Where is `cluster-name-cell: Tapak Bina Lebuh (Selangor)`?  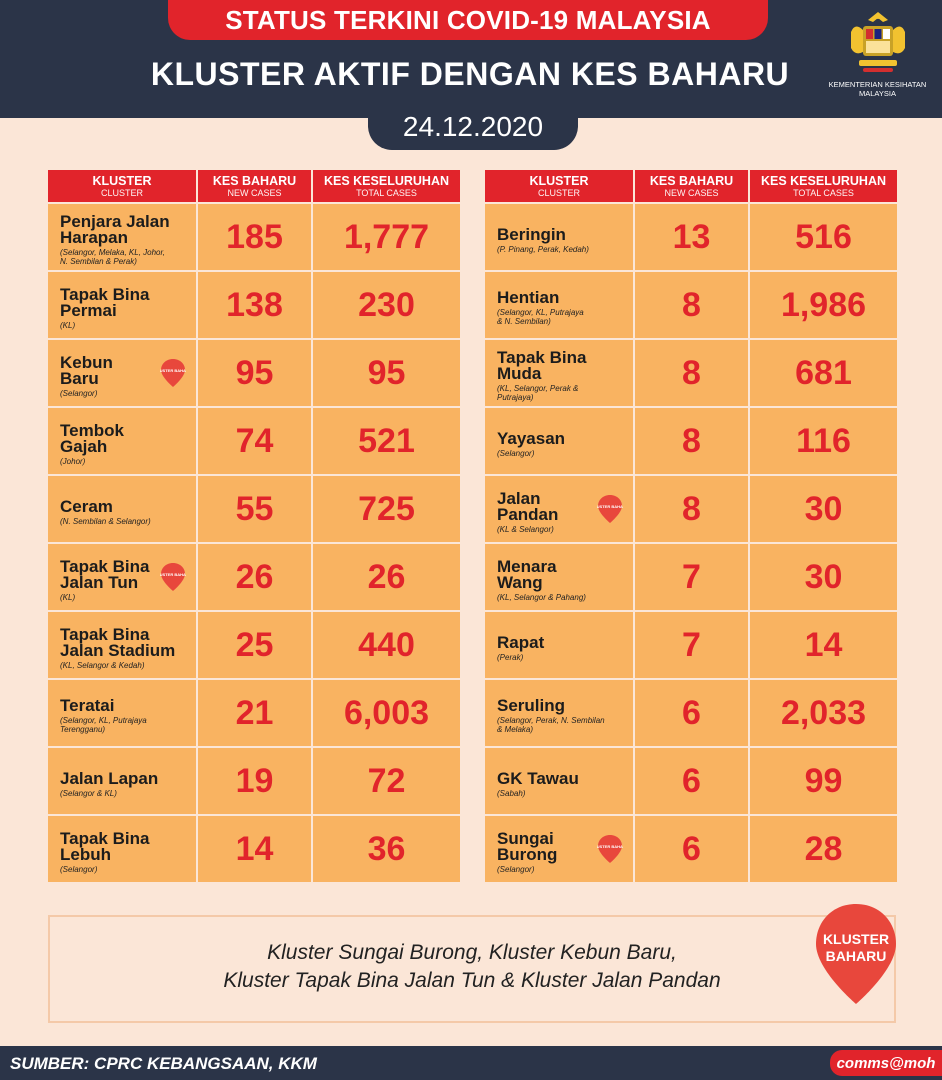 cluster-name-cell: Tapak Bina Lebuh (Selangor) is located at coordinates (122, 849).